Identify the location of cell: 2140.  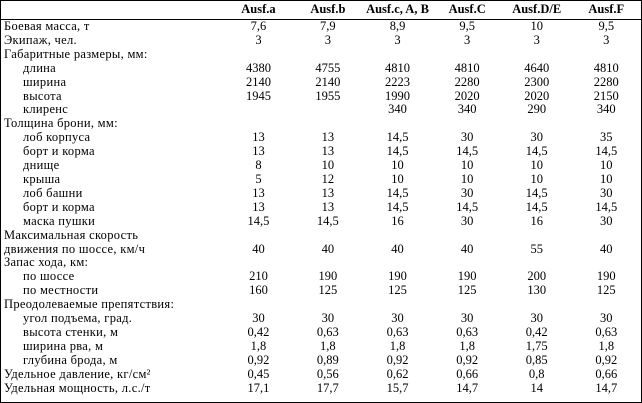
(258, 81).